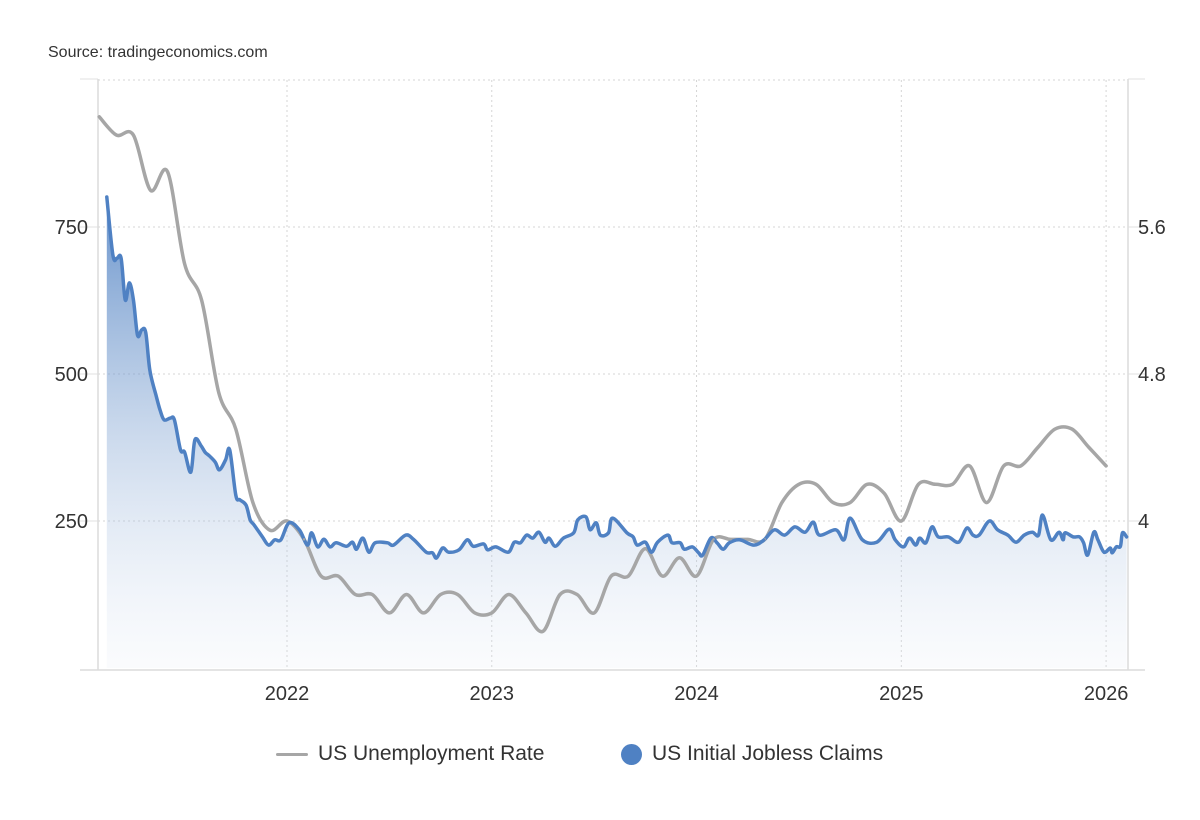  What do you see at coordinates (1106, 694) in the screenshot?
I see `x-axis-tick-label: 2026` at bounding box center [1106, 694].